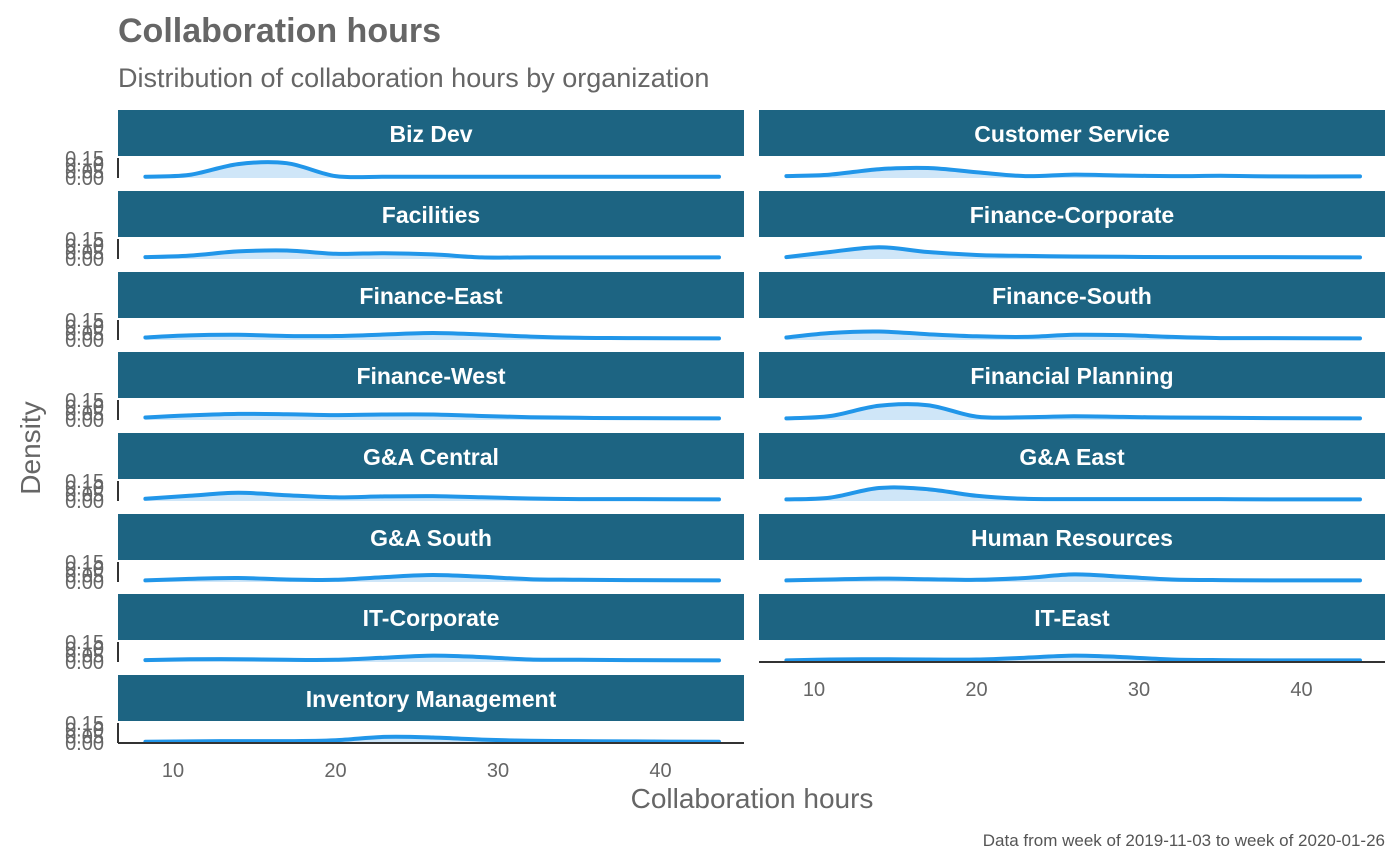  I want to click on facet-strip-label: G&A Central, so click(431, 457).